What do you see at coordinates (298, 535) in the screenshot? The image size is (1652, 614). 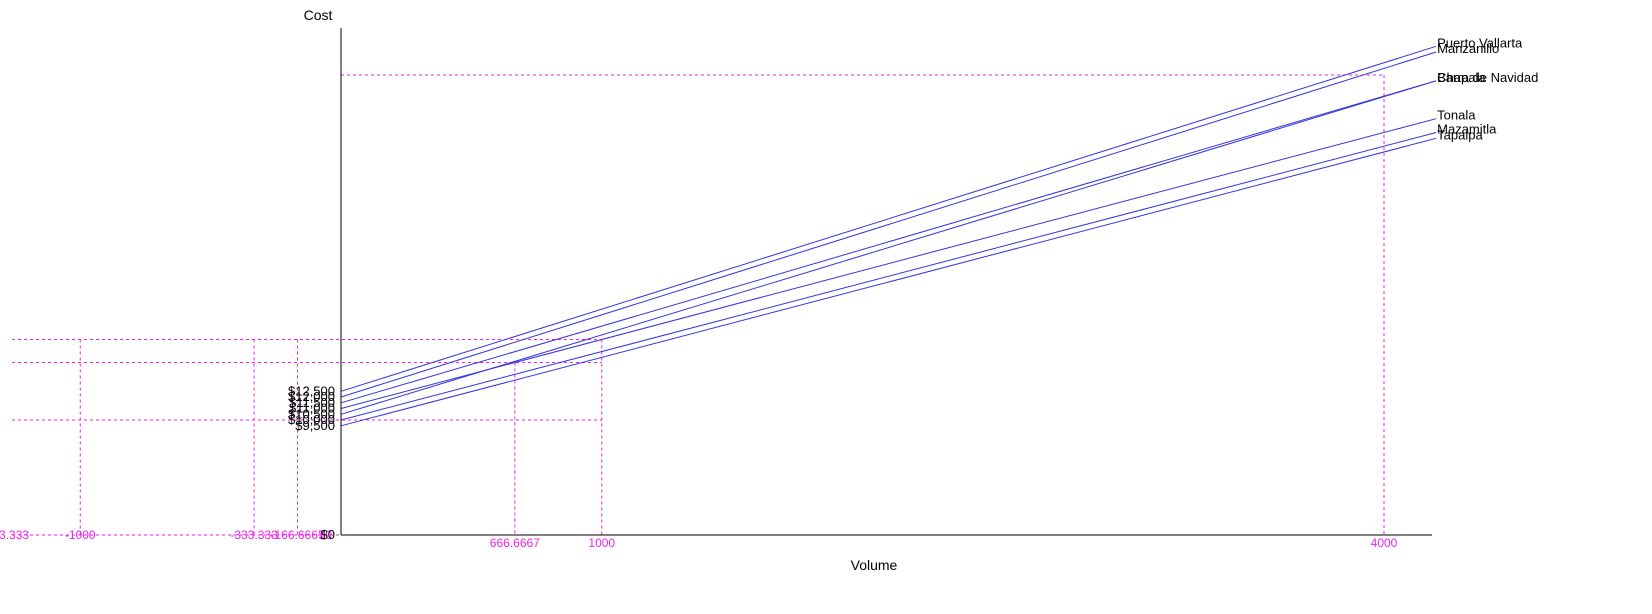 I see `reference-x-label: -166.6667` at bounding box center [298, 535].